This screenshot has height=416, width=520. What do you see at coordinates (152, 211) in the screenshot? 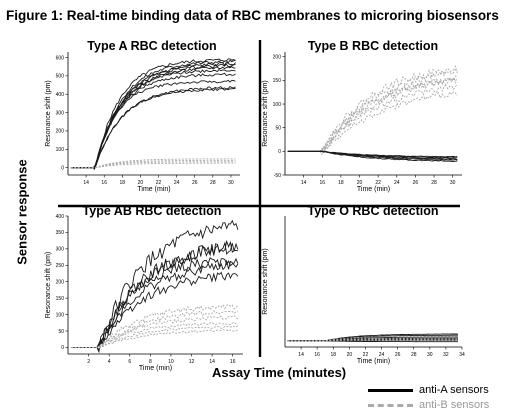
I see `panel-title: Type AB RBC detection` at bounding box center [152, 211].